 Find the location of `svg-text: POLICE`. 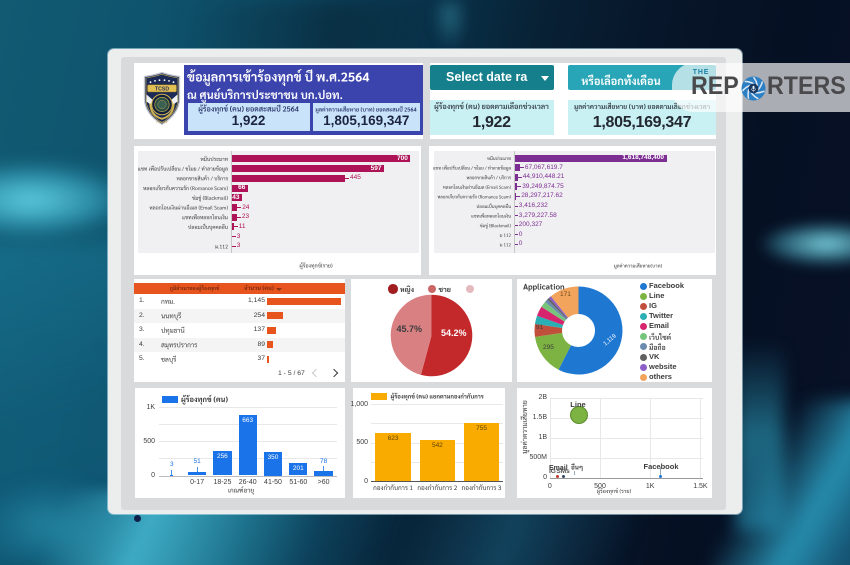

svg-text: POLICE is located at coordinates (161, 121).